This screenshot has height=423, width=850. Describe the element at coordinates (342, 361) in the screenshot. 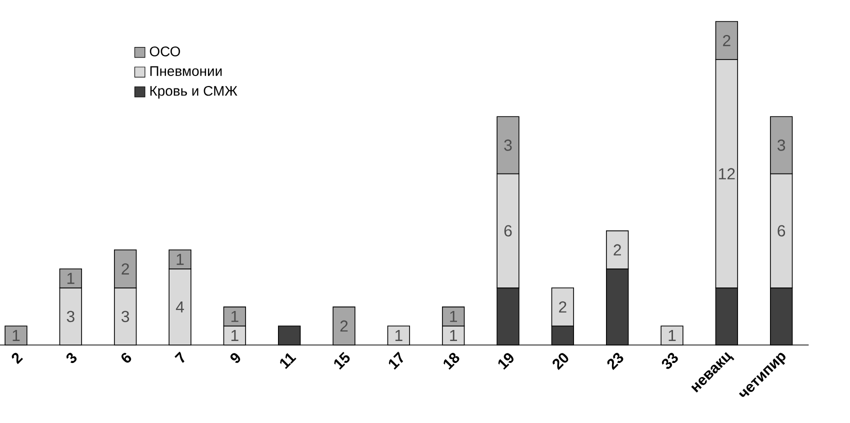

I see `x-tick-label: 15` at that location.